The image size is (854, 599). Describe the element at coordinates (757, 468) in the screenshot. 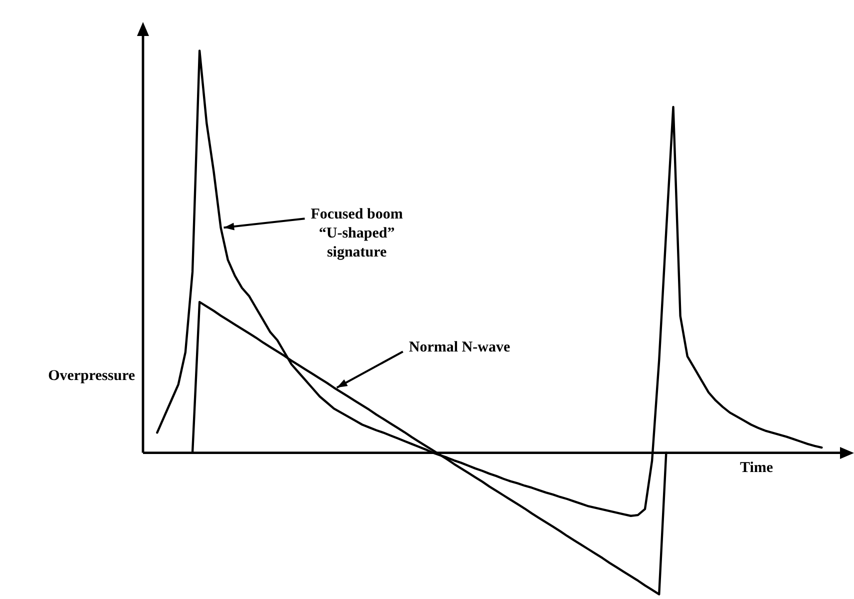

I see `x-axis-title: Time` at that location.